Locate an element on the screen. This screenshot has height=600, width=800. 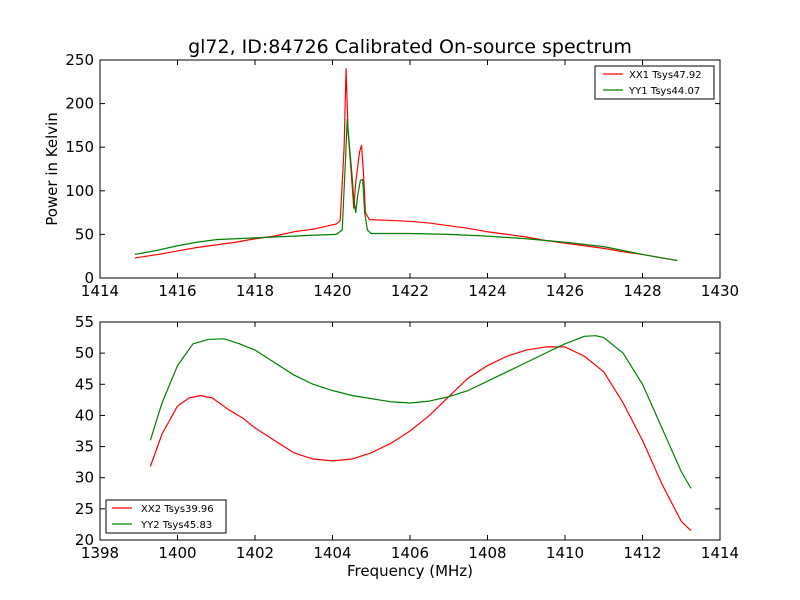
top-x-tick-label: 1424 is located at coordinates (487, 291).